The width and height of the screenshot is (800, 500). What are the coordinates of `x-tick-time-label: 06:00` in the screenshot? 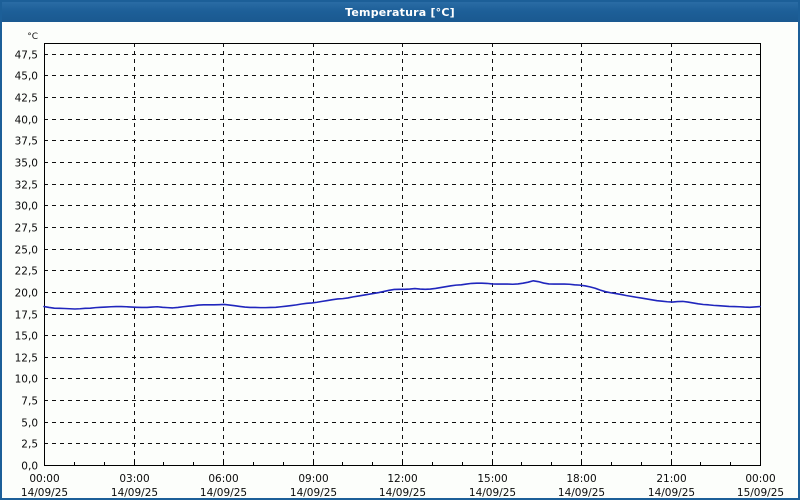 It's located at (223, 479).